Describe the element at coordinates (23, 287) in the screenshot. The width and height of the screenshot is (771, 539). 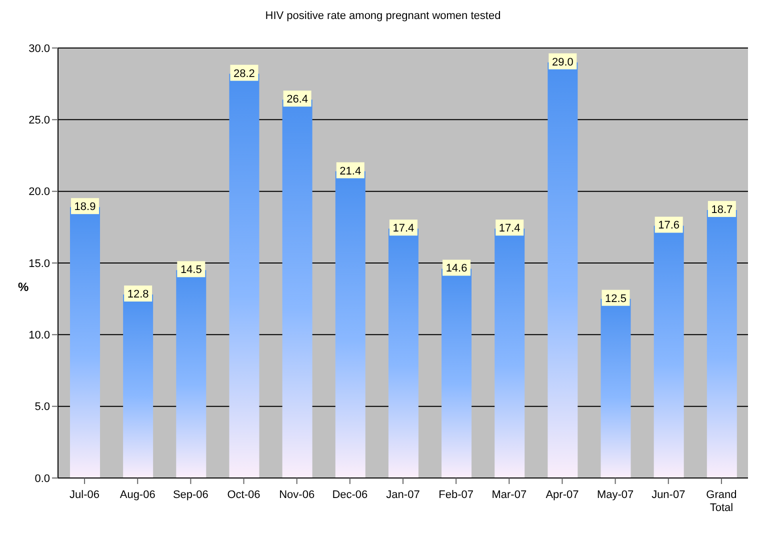
I see `y-axis-title: %` at that location.